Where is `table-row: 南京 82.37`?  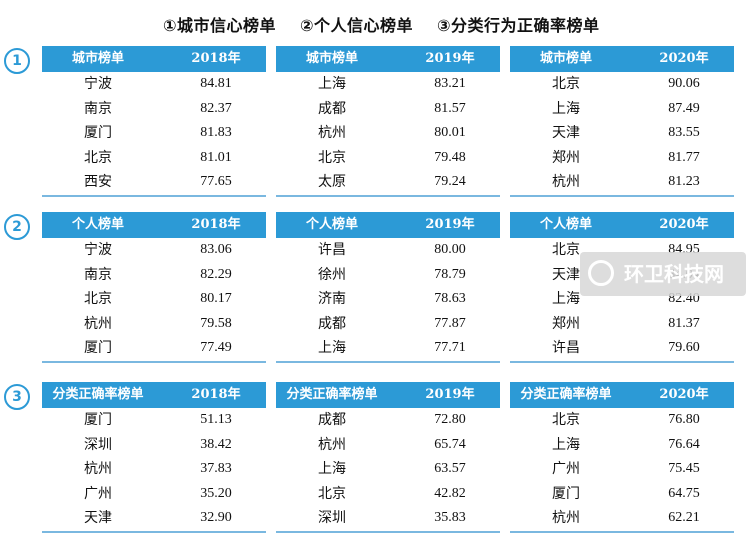 table-row: 南京 82.37 is located at coordinates (154, 109).